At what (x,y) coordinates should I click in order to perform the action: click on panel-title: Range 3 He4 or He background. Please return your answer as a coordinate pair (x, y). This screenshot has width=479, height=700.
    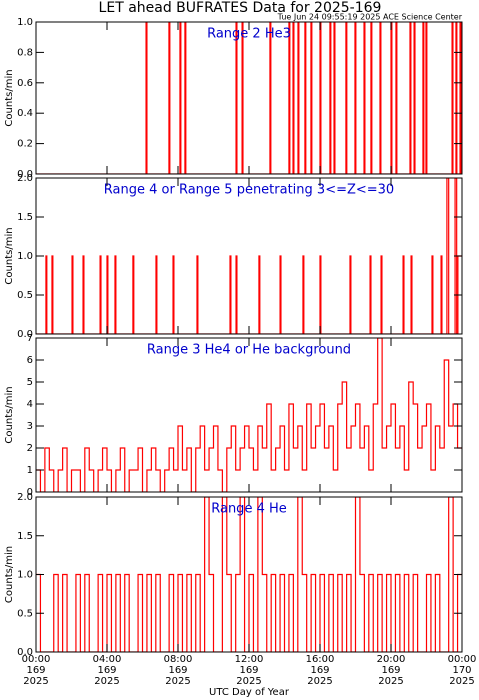
    Looking at the image, I should click on (249, 350).